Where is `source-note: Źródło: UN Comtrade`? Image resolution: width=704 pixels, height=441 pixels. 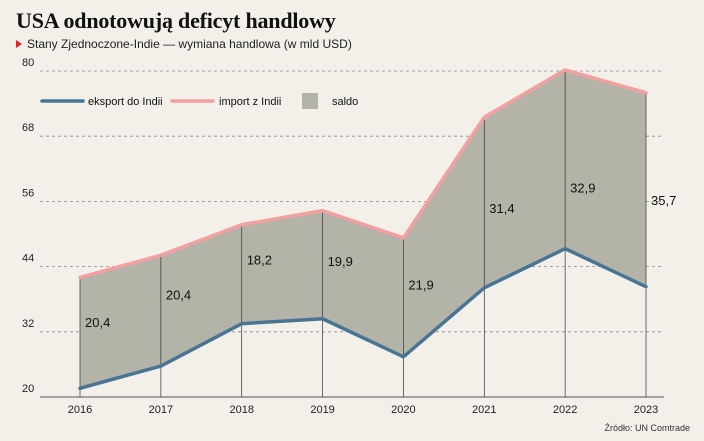
source-note: Źródło: UN Comtrade is located at coordinates (647, 428).